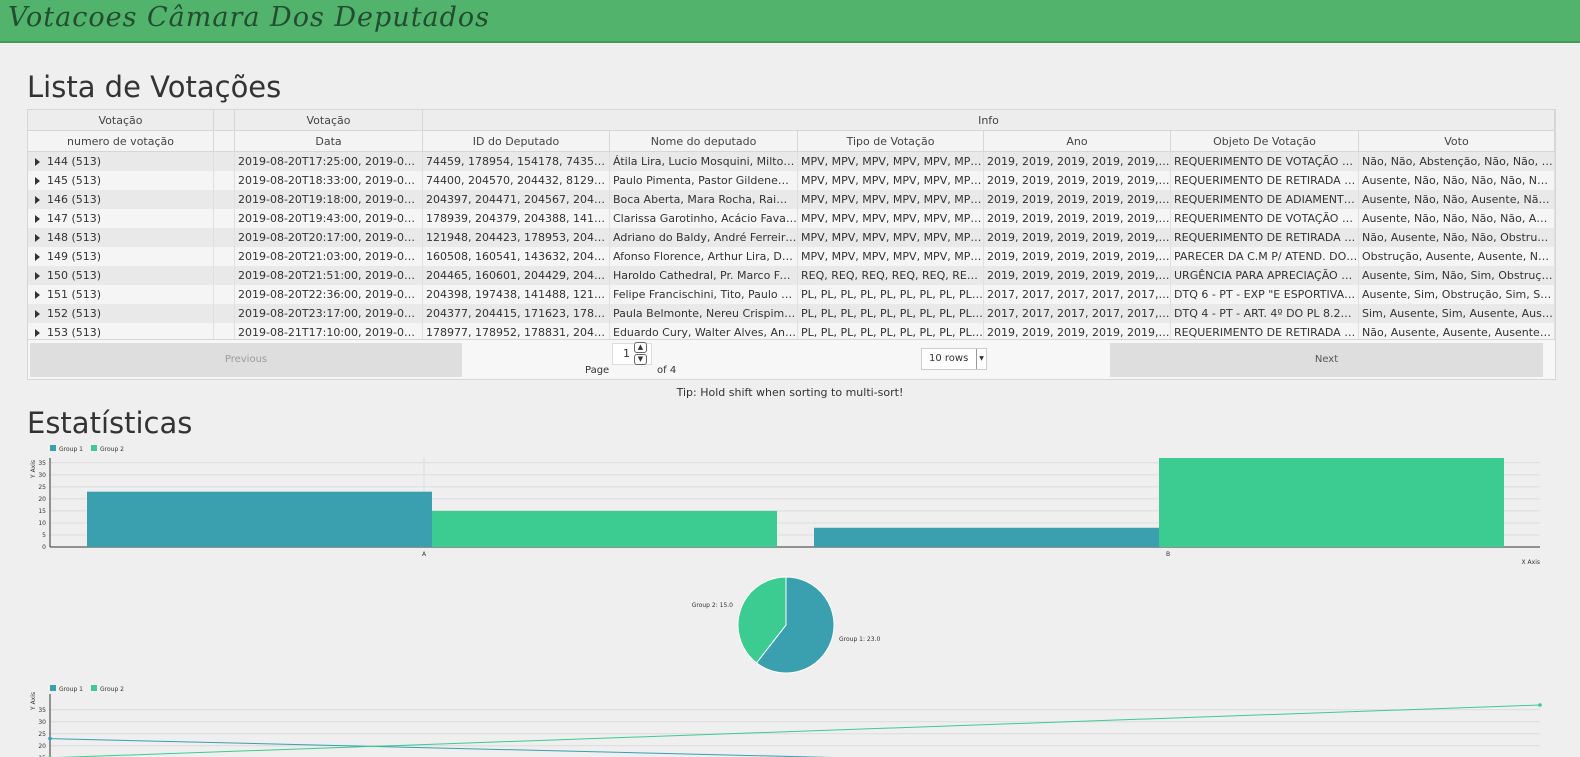 The height and width of the screenshot is (757, 1580). I want to click on page-up-icon: ▲, so click(640, 347).